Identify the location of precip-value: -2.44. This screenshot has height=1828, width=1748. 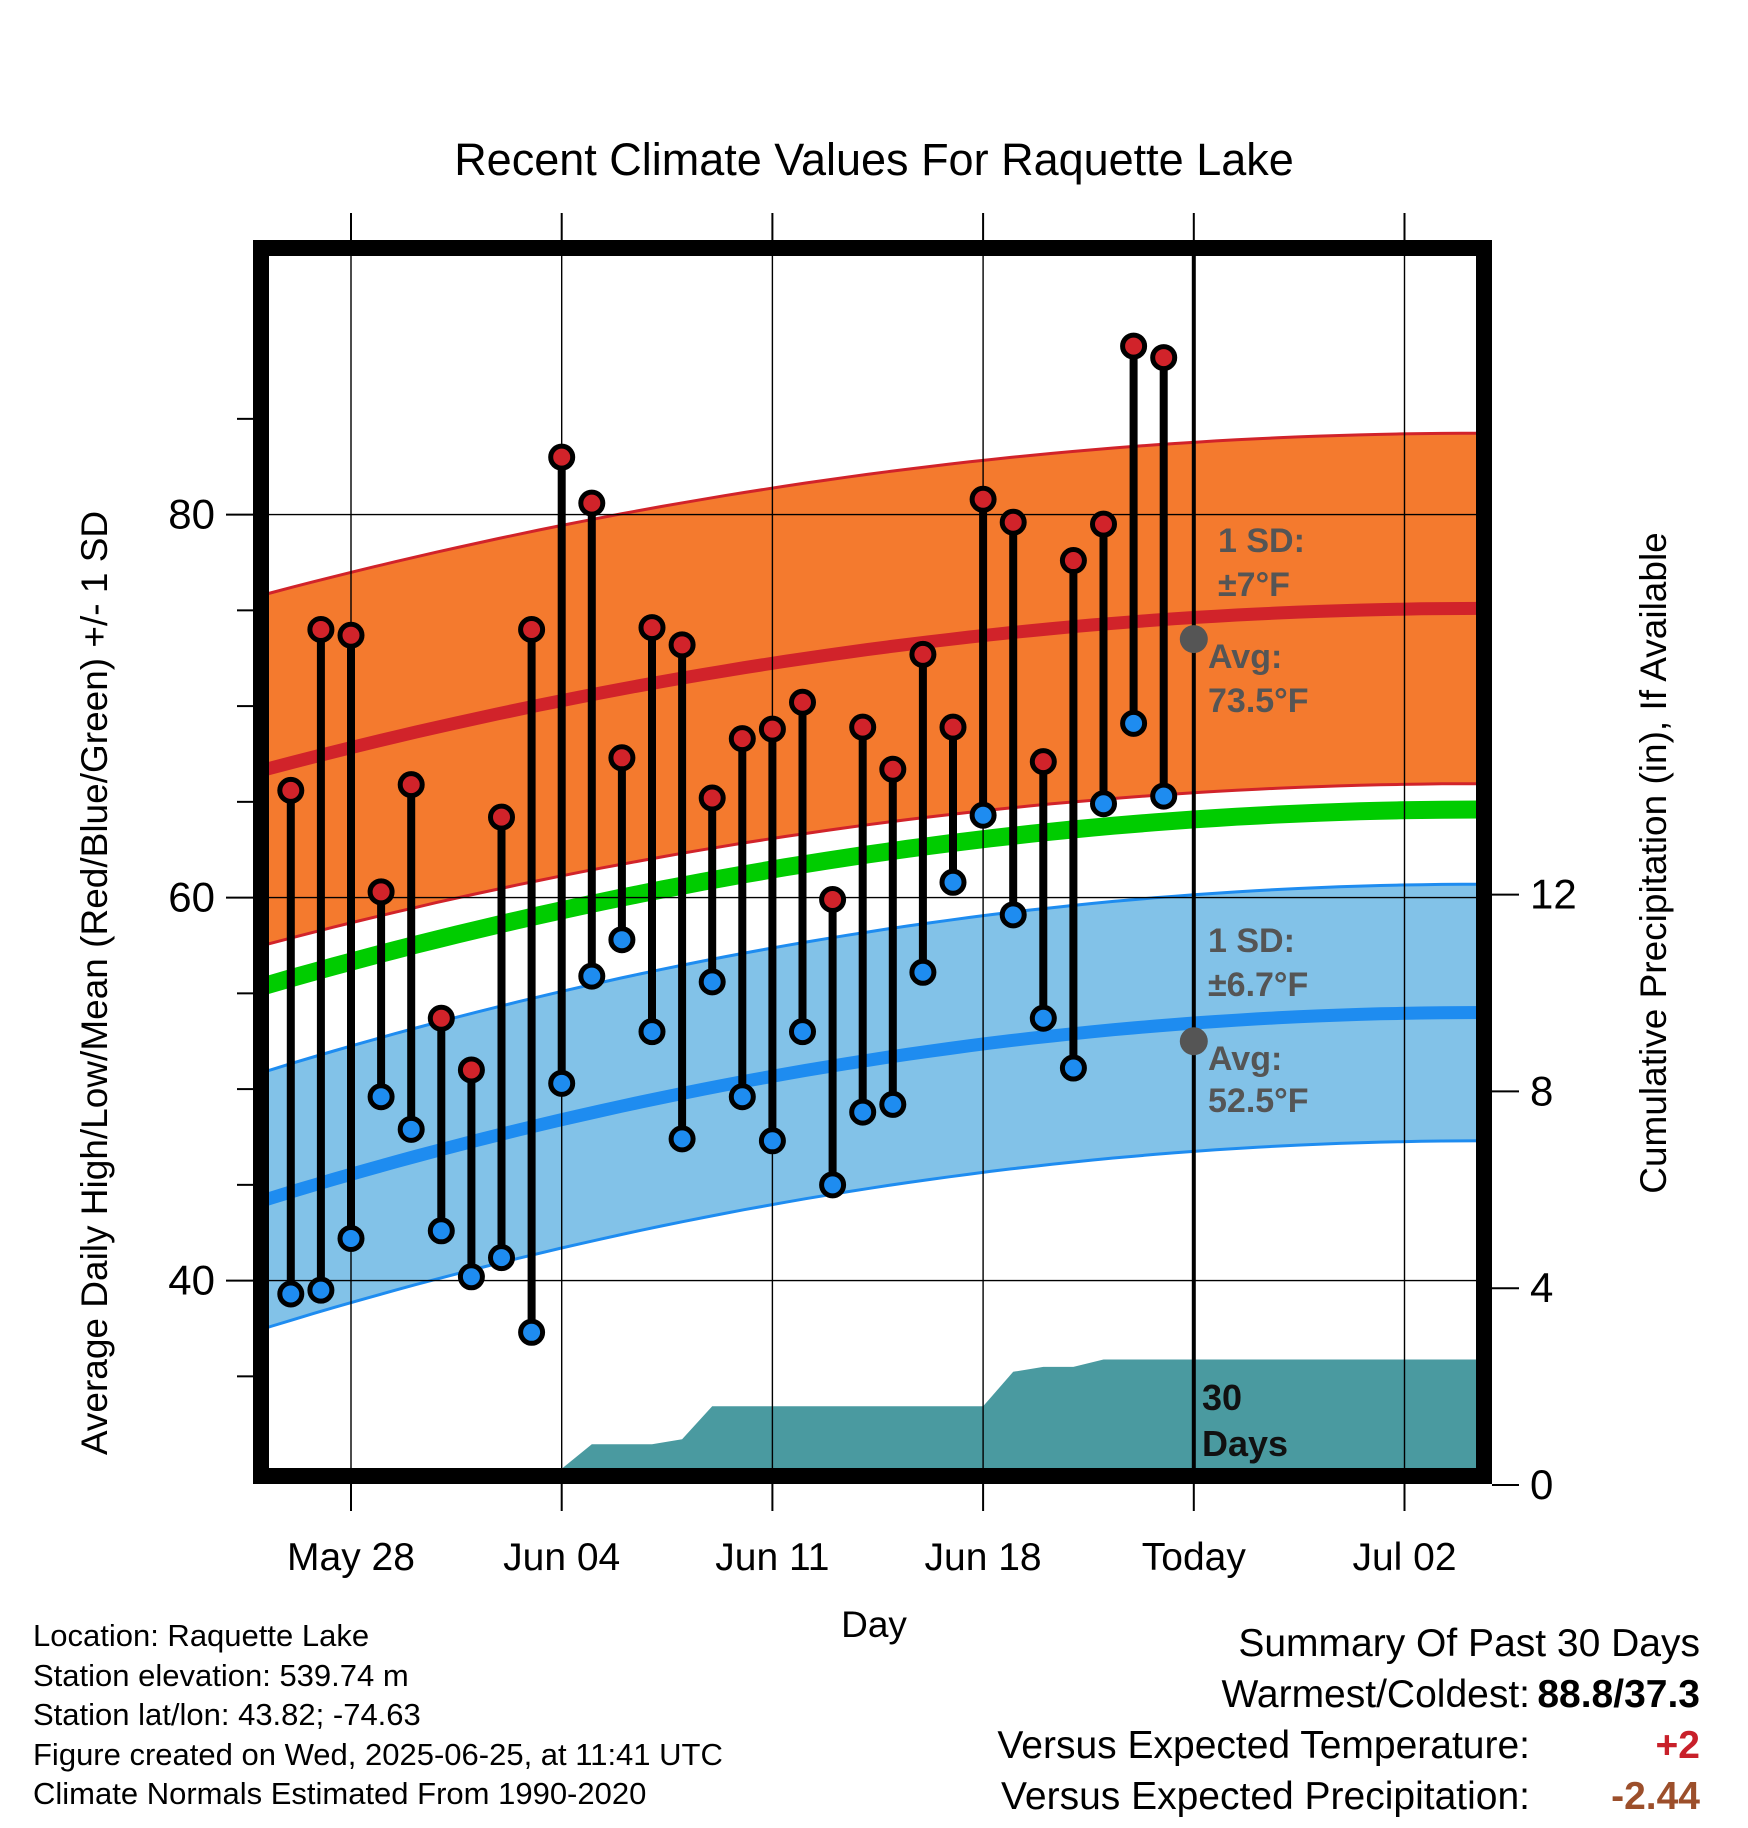
(1655, 1796).